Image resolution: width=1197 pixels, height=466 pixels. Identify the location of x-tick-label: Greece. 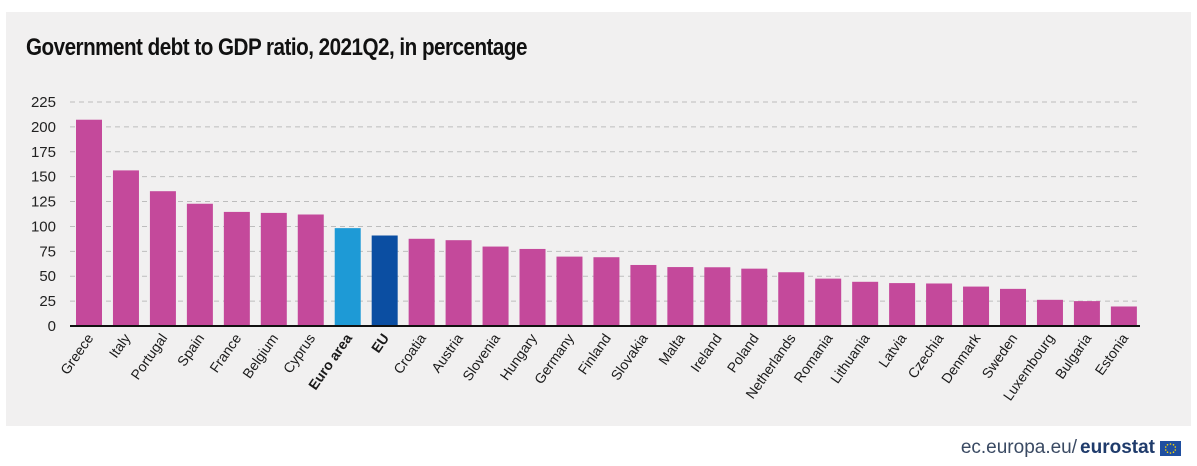
(77, 353).